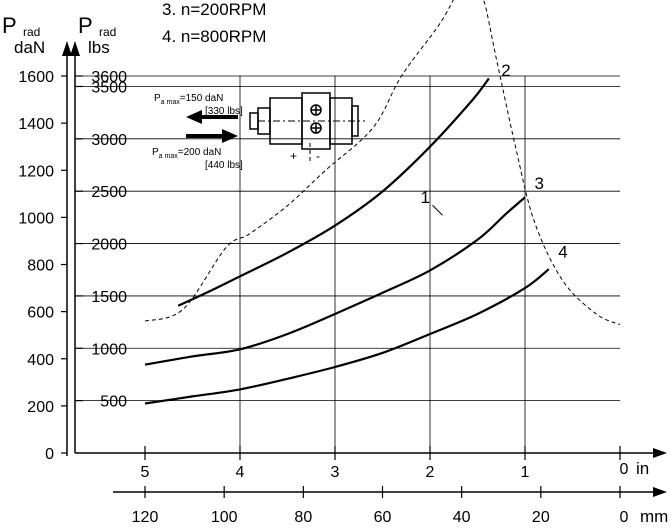  What do you see at coordinates (113, 402) in the screenshot?
I see `tick-label-lbs: 500` at bounding box center [113, 402].